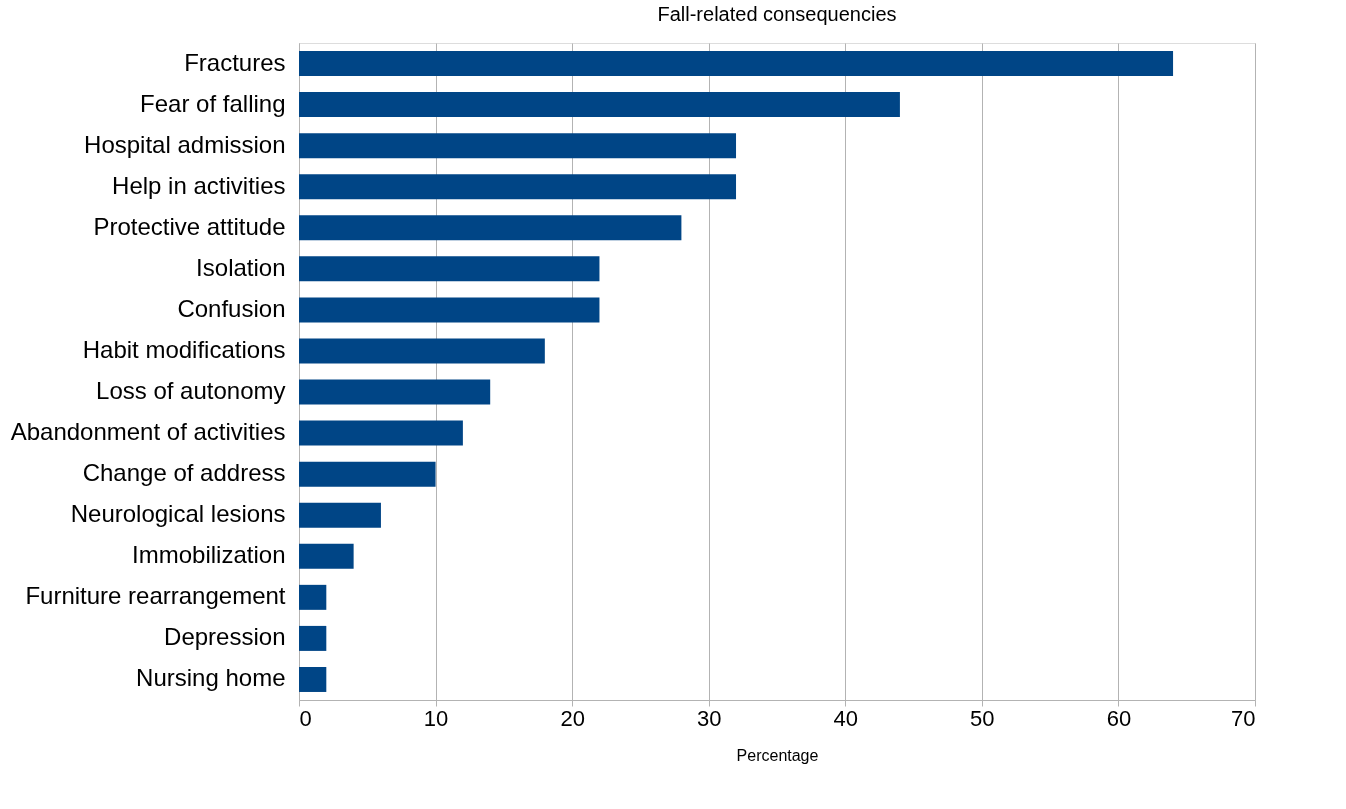 The image size is (1346, 809). What do you see at coordinates (777, 14) in the screenshot?
I see `chart-title: Fall-related consequencies` at bounding box center [777, 14].